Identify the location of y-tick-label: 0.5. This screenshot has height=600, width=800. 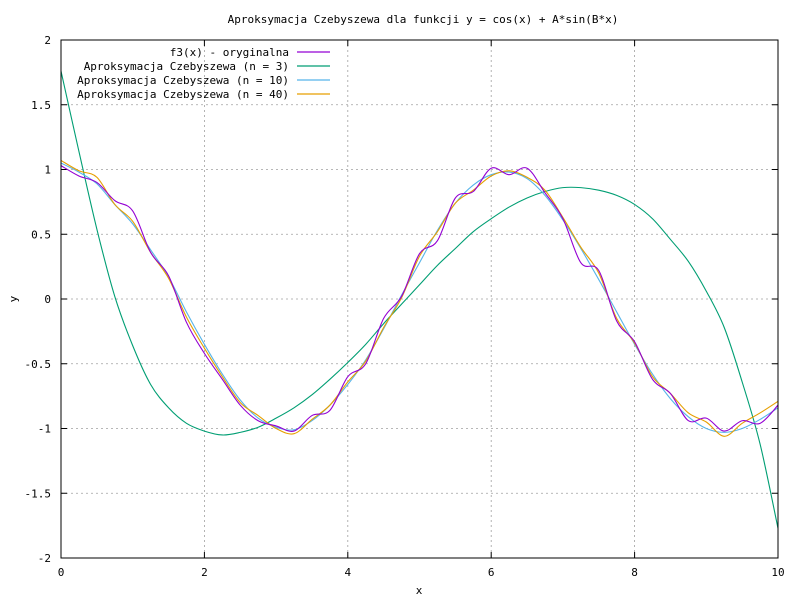
(41, 234).